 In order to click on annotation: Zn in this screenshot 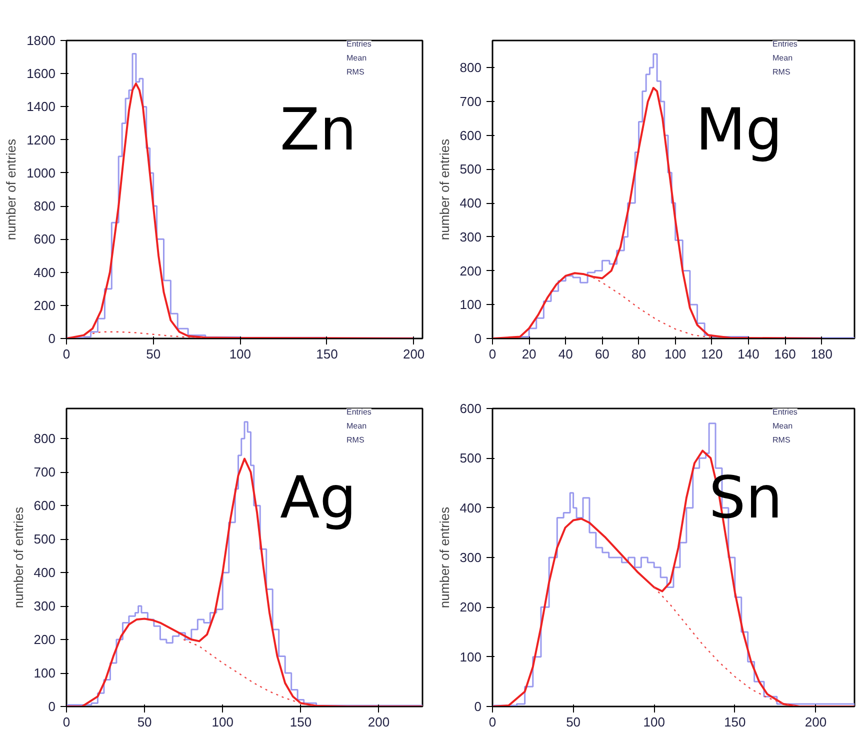, I will do `click(318, 130)`.